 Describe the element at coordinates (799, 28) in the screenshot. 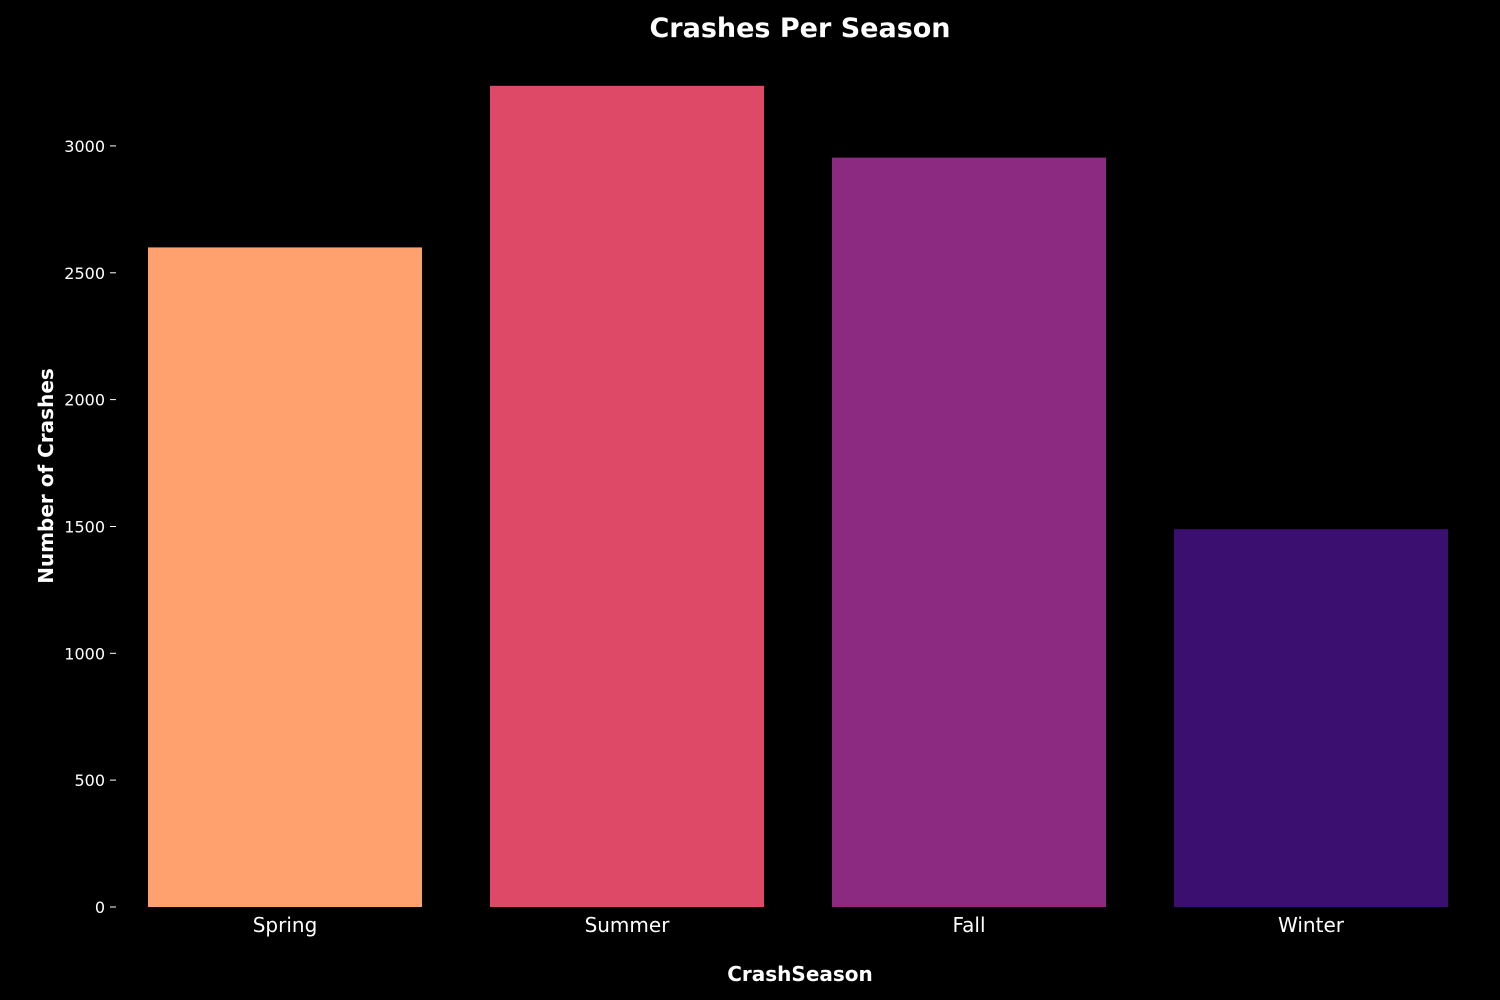

I see `chart-title: Crashes Per Season` at that location.